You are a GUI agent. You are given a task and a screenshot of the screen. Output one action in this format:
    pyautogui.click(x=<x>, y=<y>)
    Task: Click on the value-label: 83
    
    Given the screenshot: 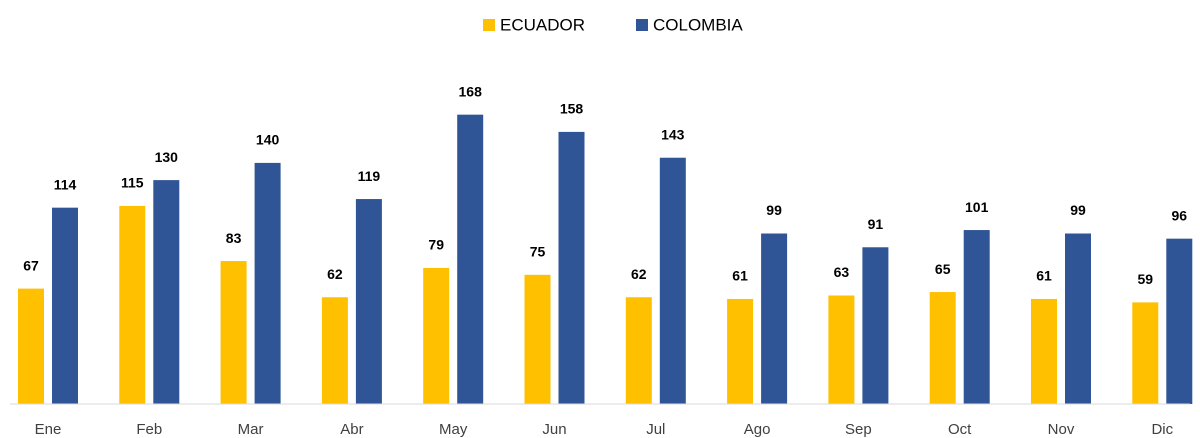 What is the action you would take?
    pyautogui.click(x=234, y=238)
    